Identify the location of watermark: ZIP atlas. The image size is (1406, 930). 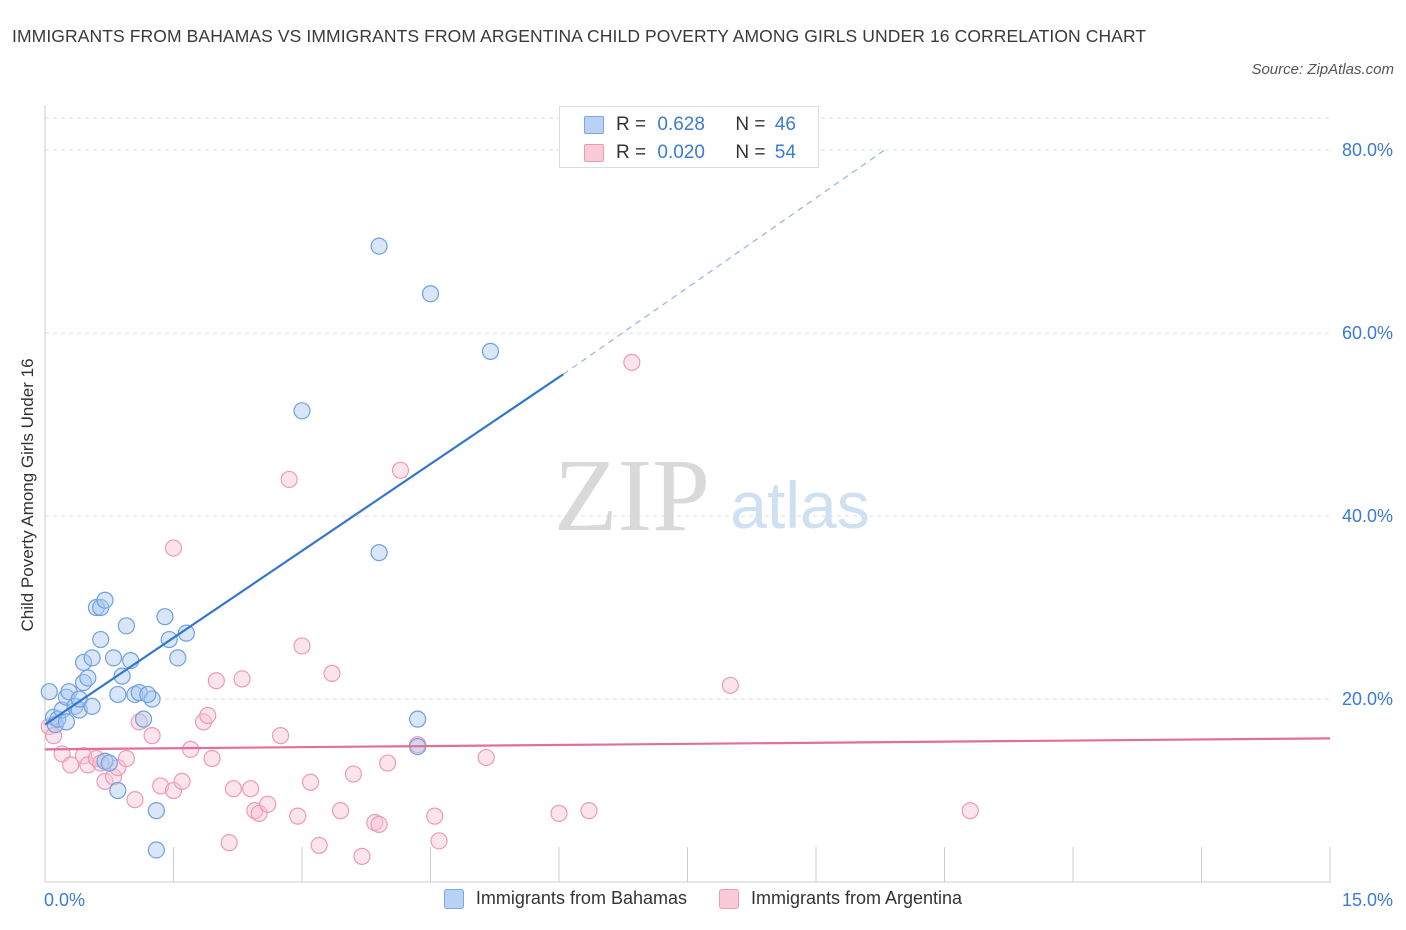
(712, 495).